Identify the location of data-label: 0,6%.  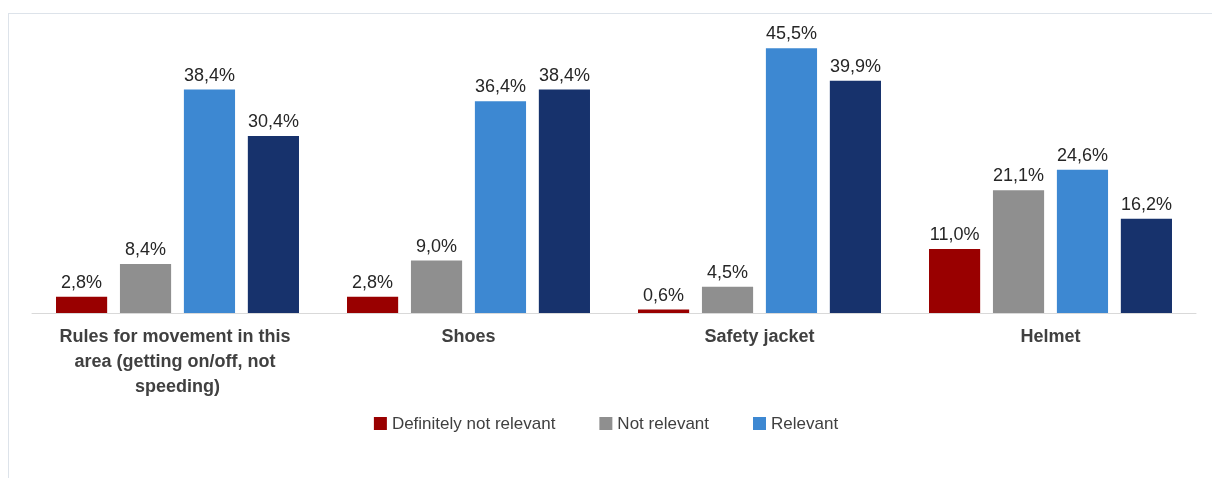
(664, 294).